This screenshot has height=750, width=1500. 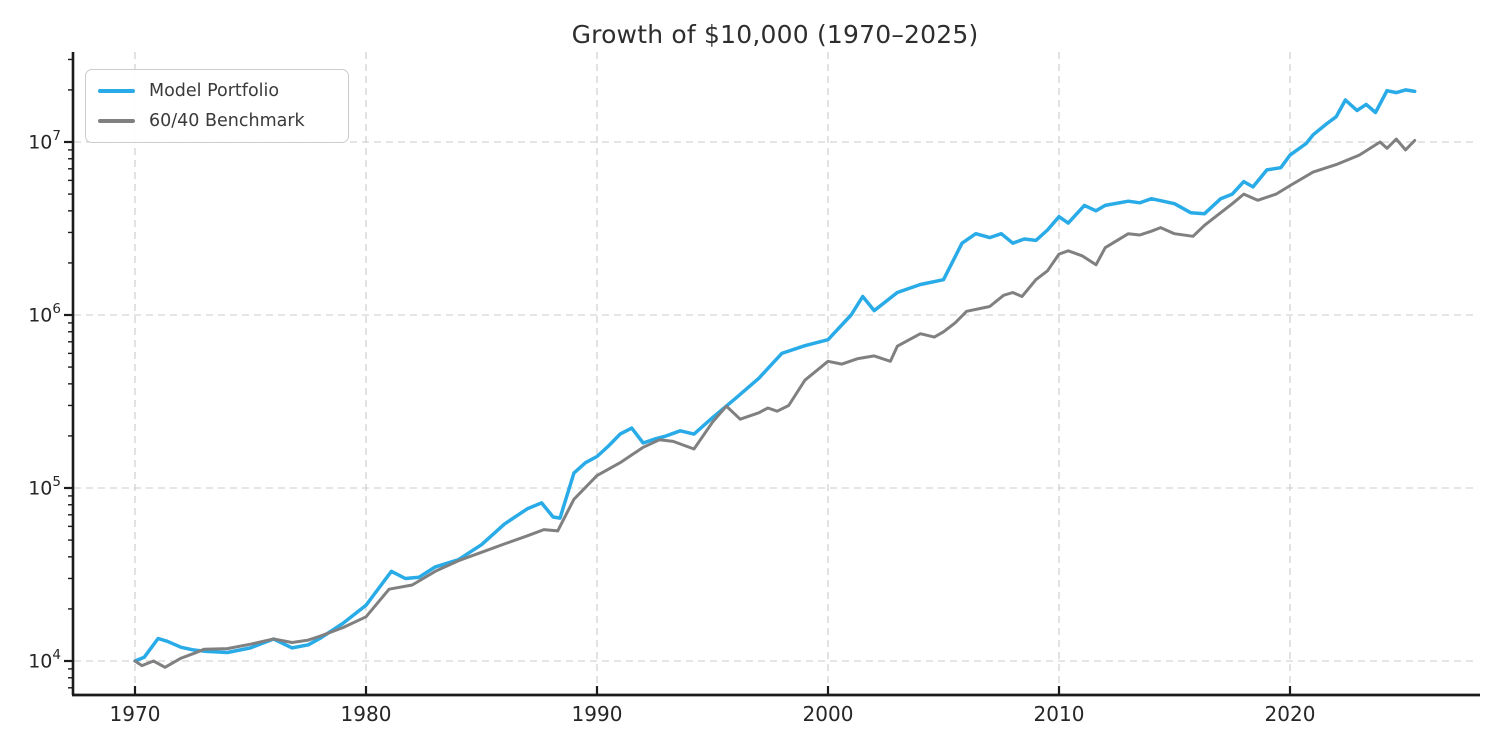 What do you see at coordinates (775, 34) in the screenshot?
I see `chart-title: Growth of $10,000 (1970–2025)` at bounding box center [775, 34].